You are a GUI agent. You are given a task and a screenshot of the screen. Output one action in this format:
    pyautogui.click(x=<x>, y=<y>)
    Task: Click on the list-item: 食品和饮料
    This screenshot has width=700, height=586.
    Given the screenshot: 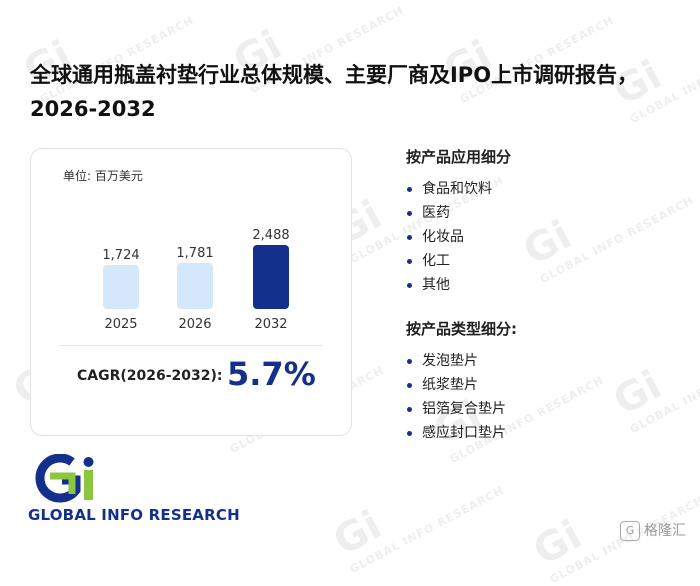 What is the action you would take?
    pyautogui.click(x=458, y=189)
    